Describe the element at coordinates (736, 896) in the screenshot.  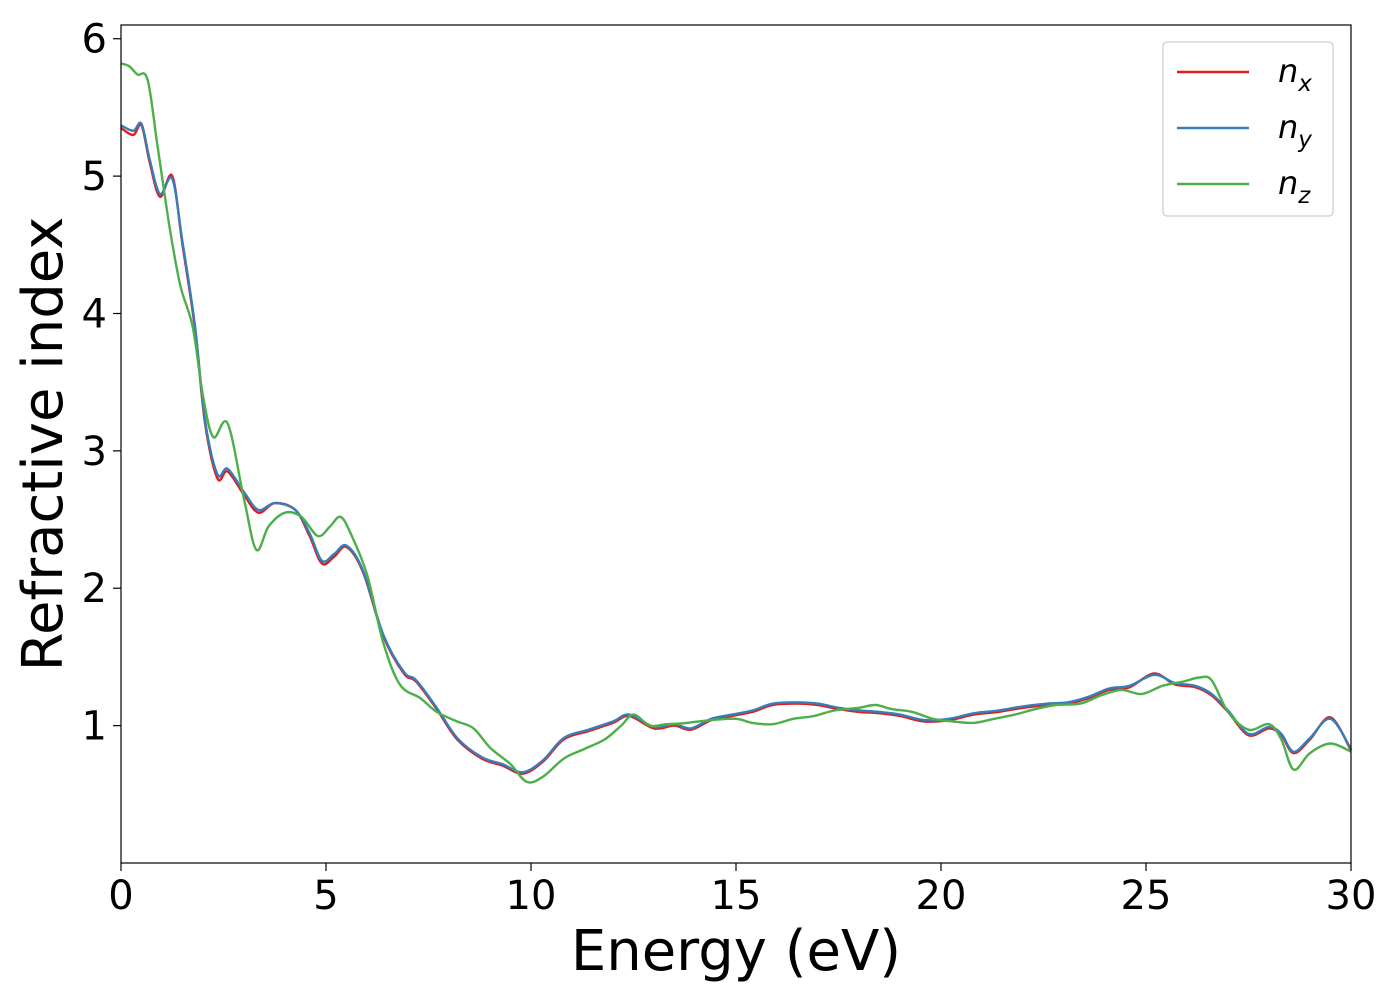
I see `x-tick-label: 15` at that location.